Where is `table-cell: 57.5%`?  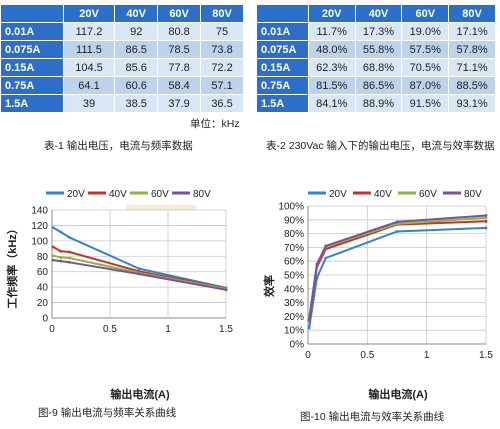 table-cell: 57.5% is located at coordinates (425, 49).